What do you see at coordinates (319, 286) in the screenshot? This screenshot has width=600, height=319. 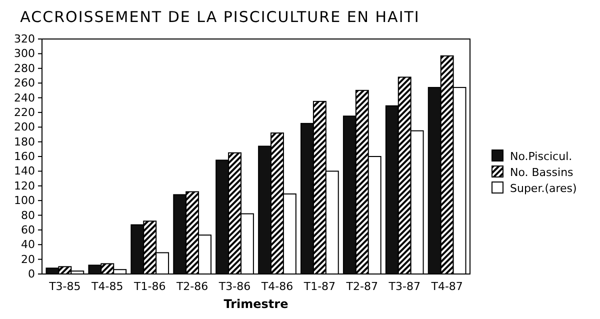 I see `x-tick-label: T1-87` at bounding box center [319, 286].